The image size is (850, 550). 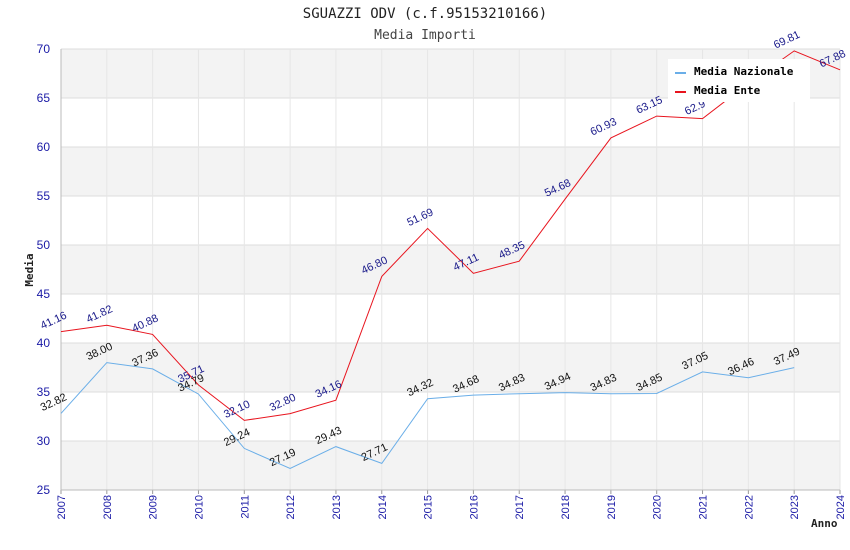 I want to click on x-axis-label: Anno, so click(x=824, y=523).